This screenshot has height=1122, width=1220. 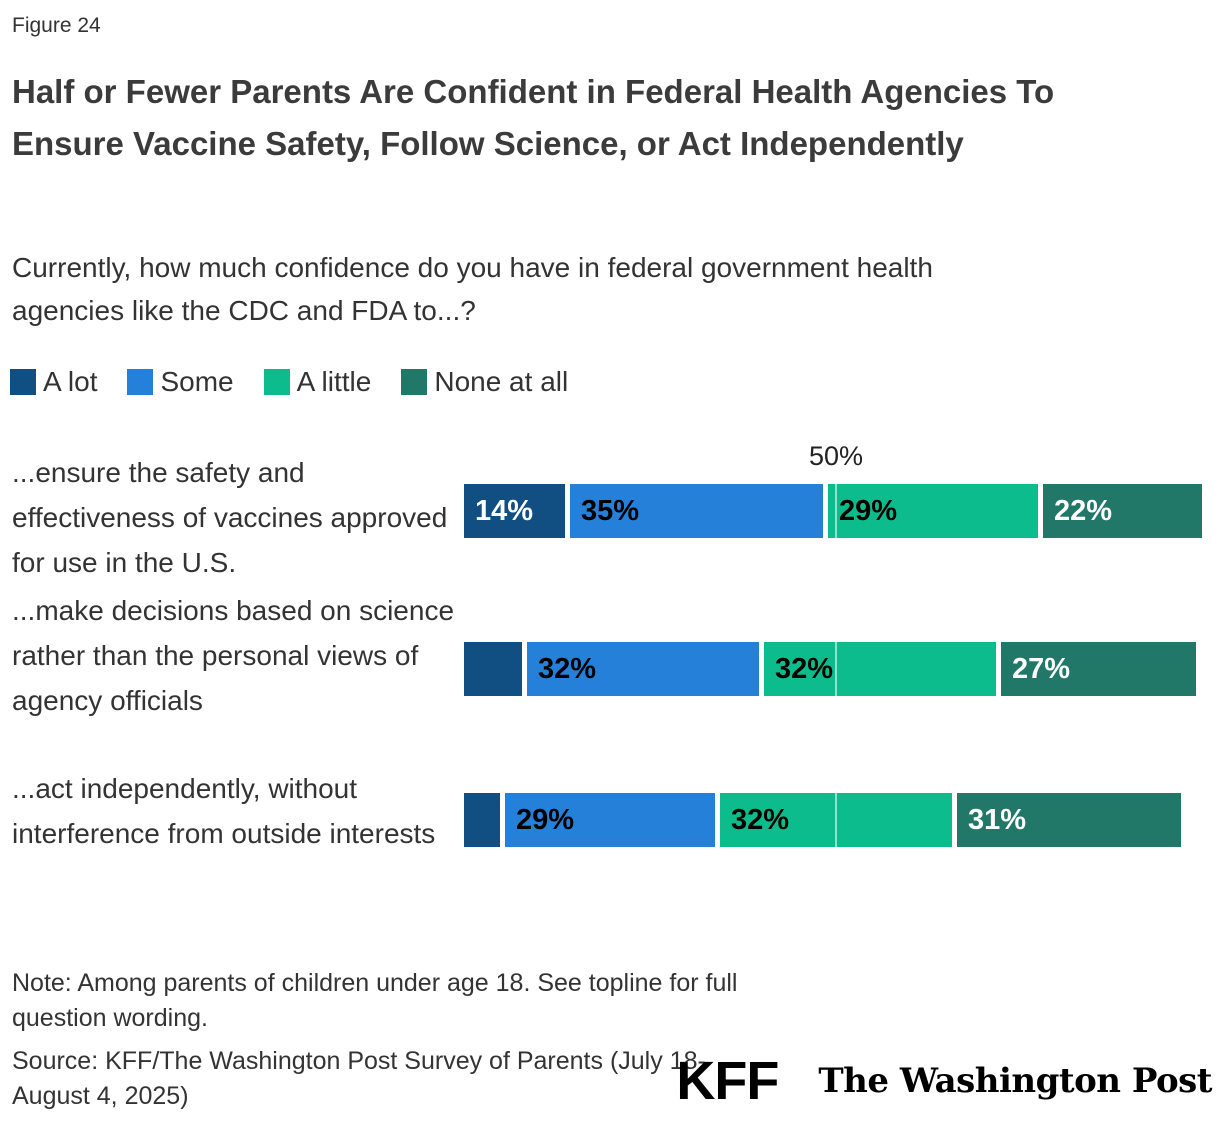 I want to click on bar-segment-label: 31%, so click(x=997, y=819).